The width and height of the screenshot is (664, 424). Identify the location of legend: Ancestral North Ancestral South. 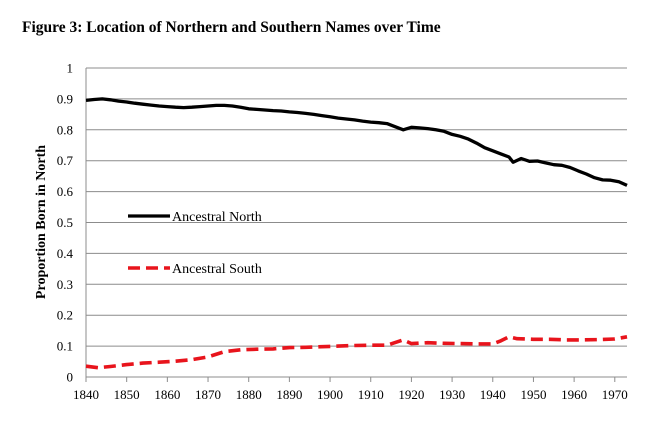
(195, 243).